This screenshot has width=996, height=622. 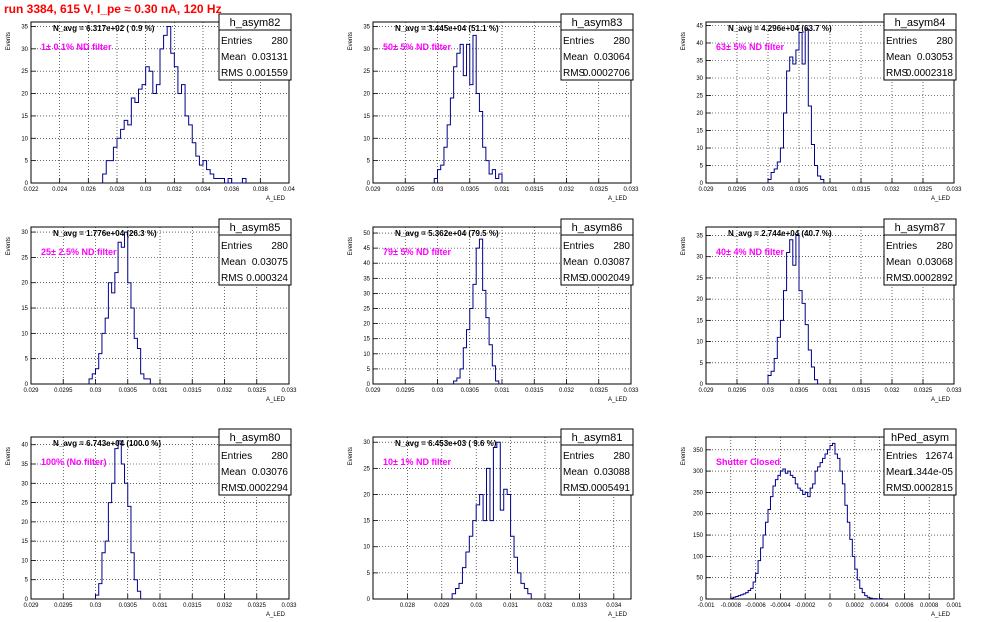 I want to click on stats-value-mean: 0.03088, so click(x=612, y=472).